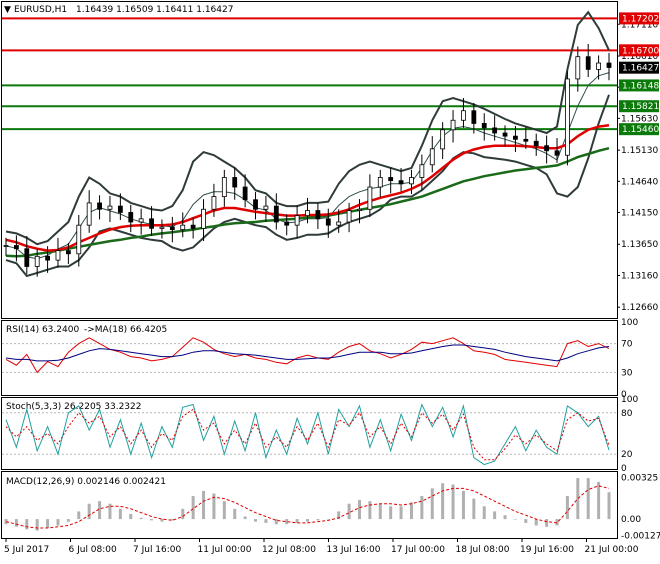  What do you see at coordinates (639, 308) in the screenshot?
I see `price-tick-label: 1.12660` at bounding box center [639, 308].